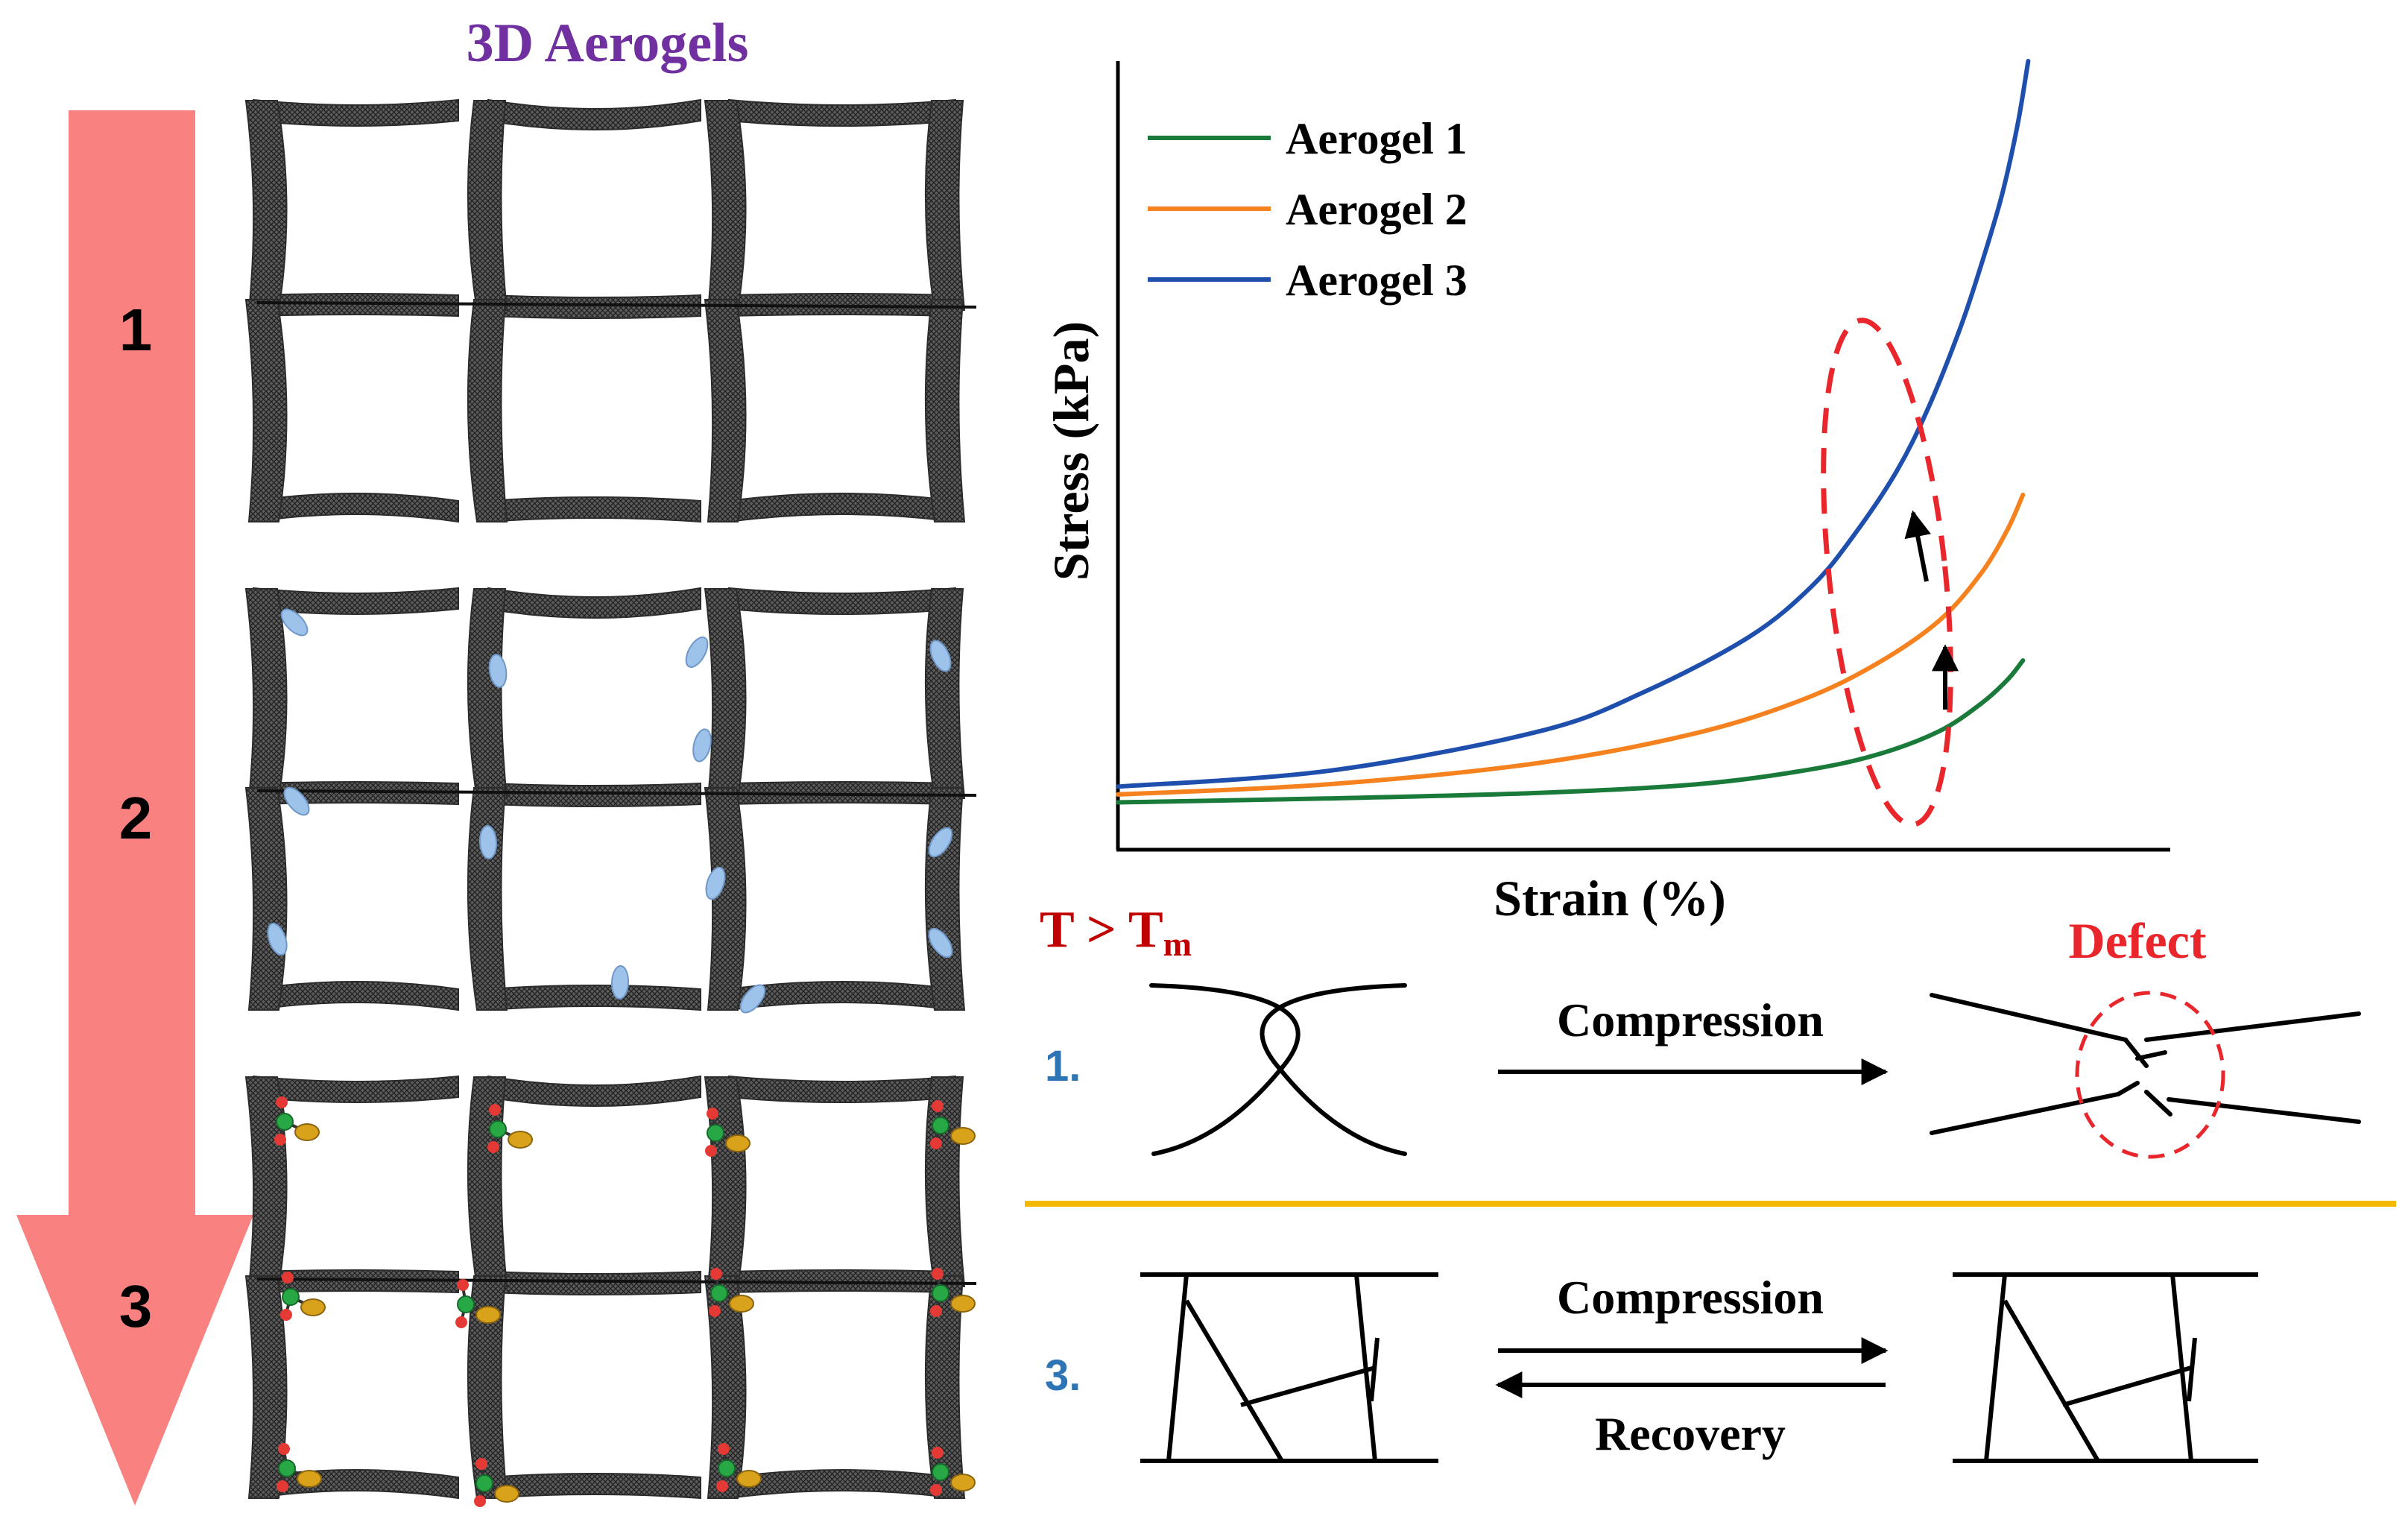 The height and width of the screenshot is (1525, 2408). Describe the element at coordinates (2138, 940) in the screenshot. I see `defect-label: Defect` at that location.